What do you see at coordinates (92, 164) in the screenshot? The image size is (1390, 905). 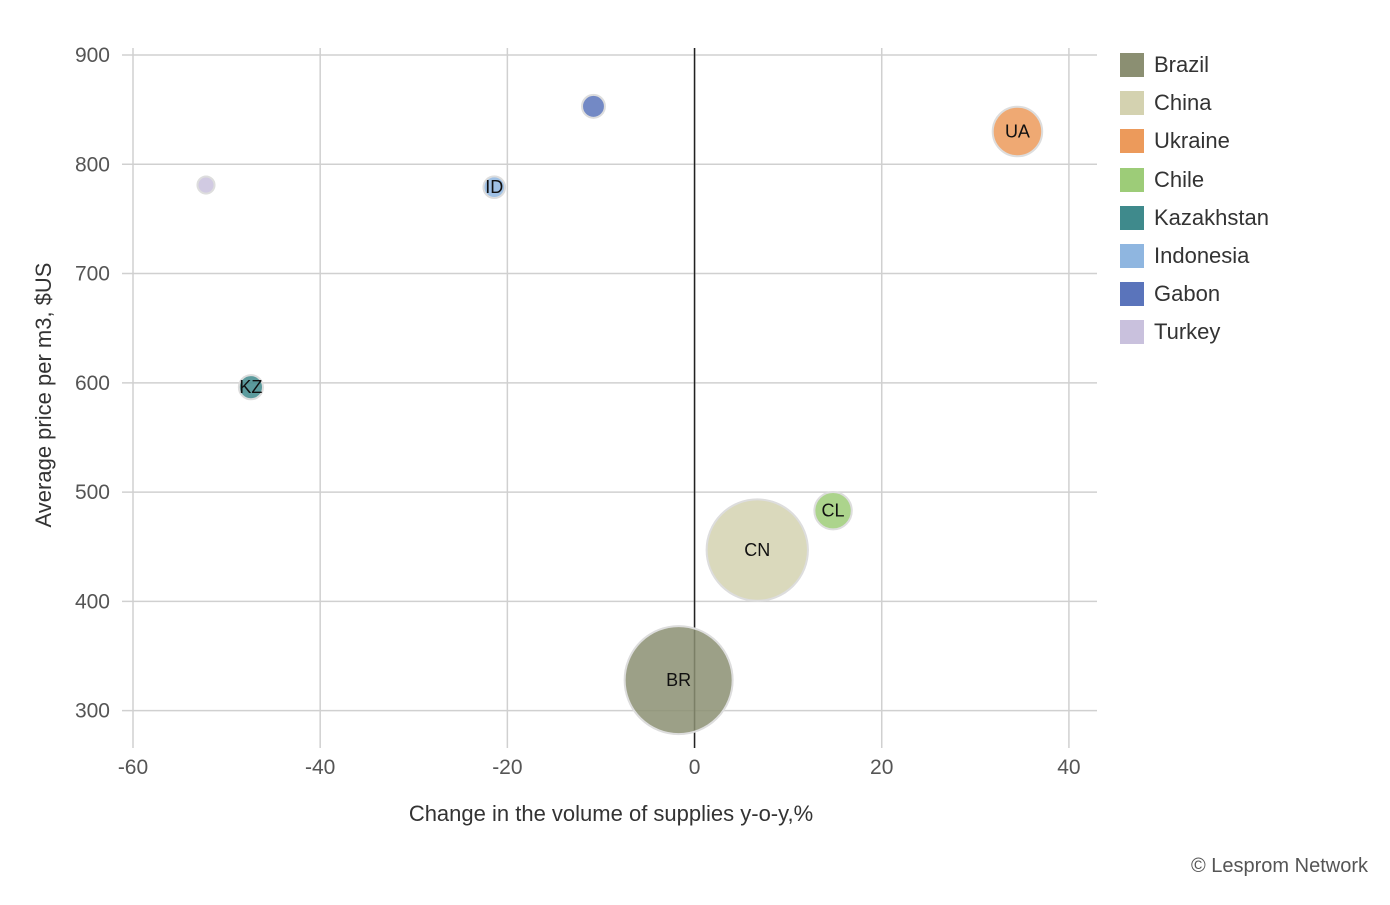 I see `y-tick-label: 800` at bounding box center [92, 164].